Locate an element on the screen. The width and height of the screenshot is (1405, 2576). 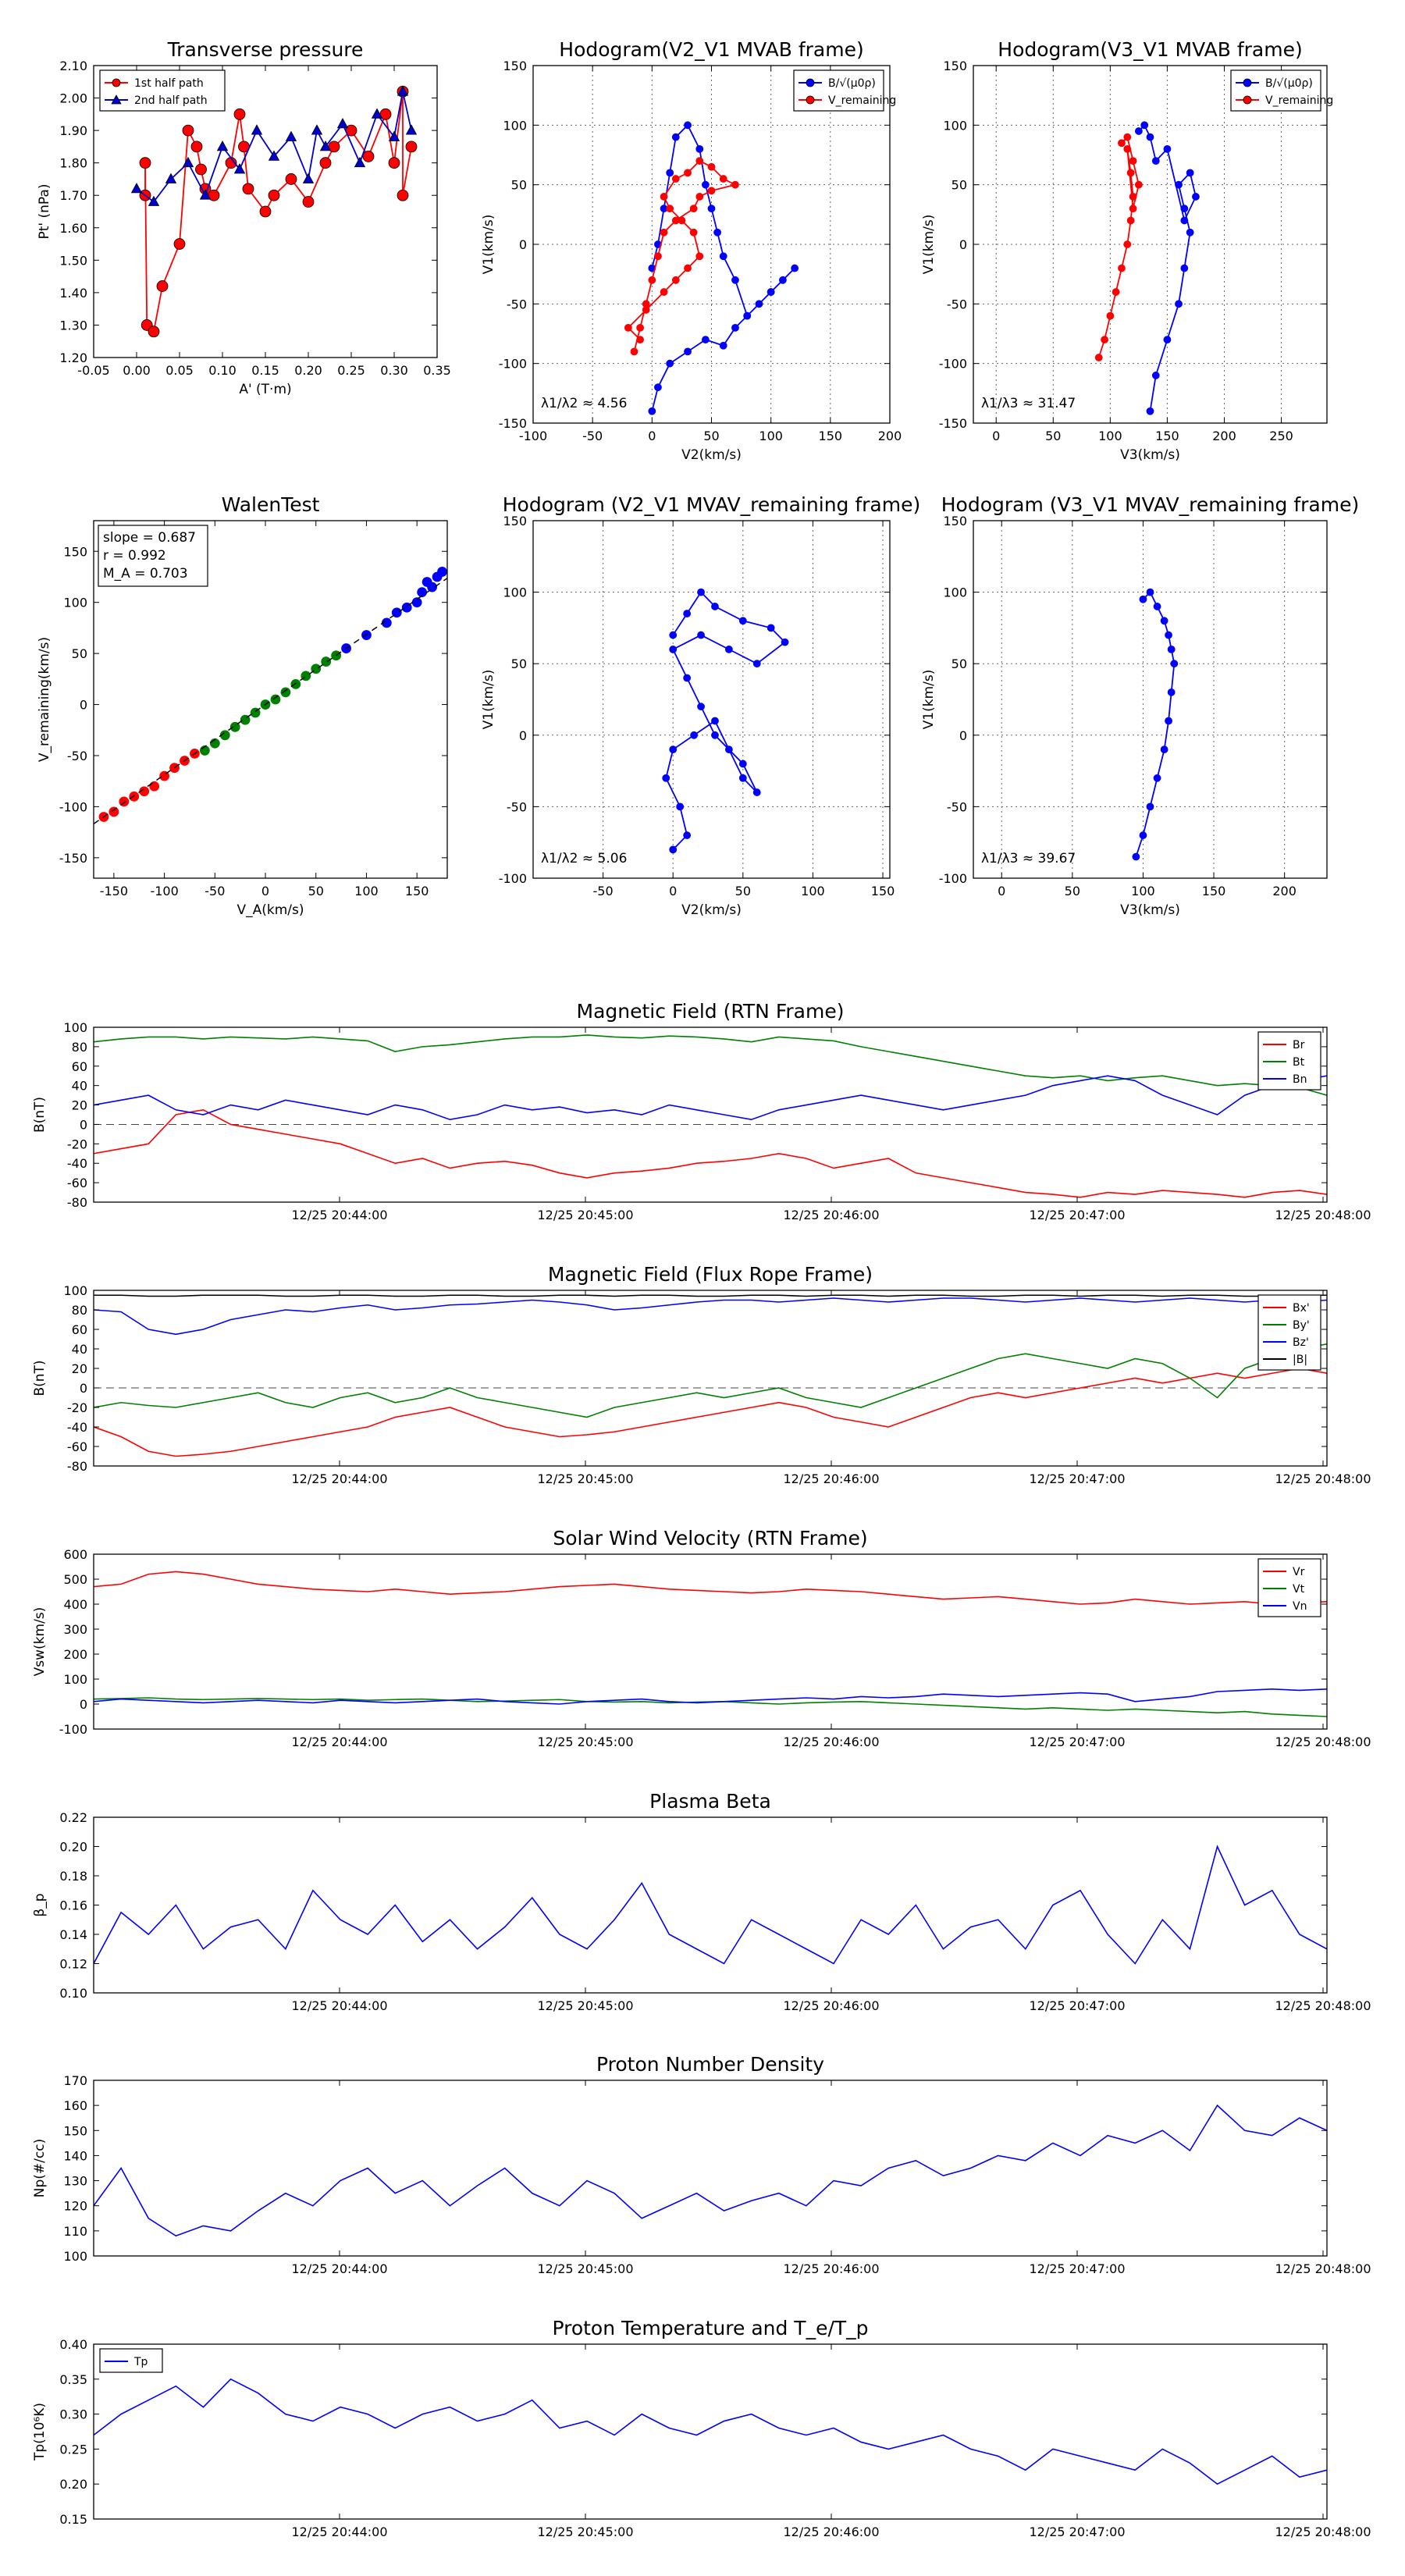
series-line-V is located at coordinates (725, 720).